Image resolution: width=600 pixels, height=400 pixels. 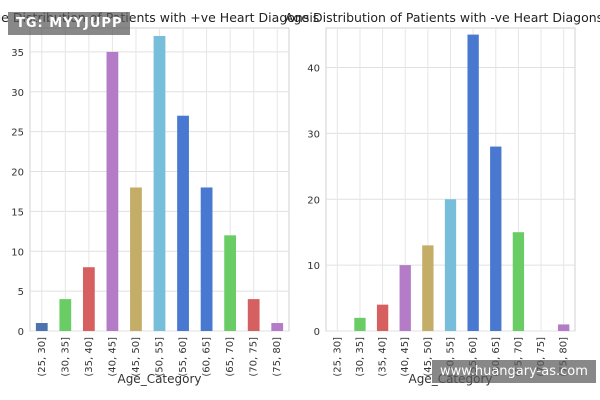 What do you see at coordinates (17, 53) in the screenshot?
I see `y-tick-label: 35` at bounding box center [17, 53].